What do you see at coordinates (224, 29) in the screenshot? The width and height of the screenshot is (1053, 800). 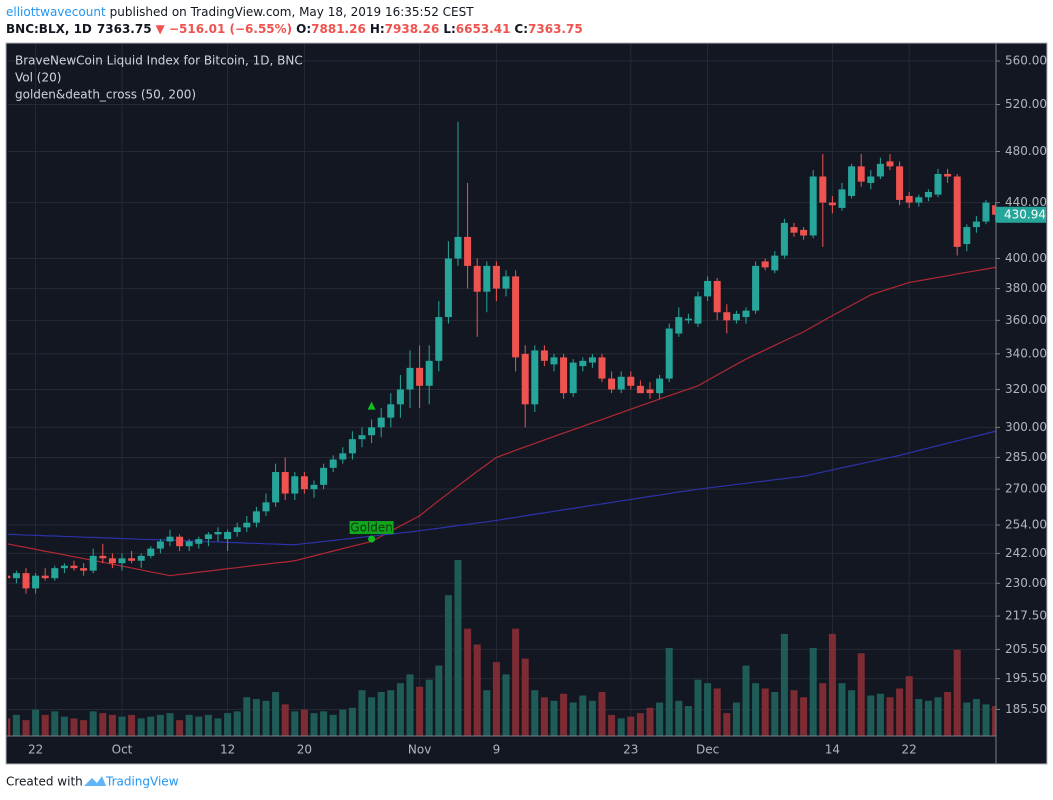 I see `change: ▼ −516.01 (−6.55%)` at bounding box center [224, 29].